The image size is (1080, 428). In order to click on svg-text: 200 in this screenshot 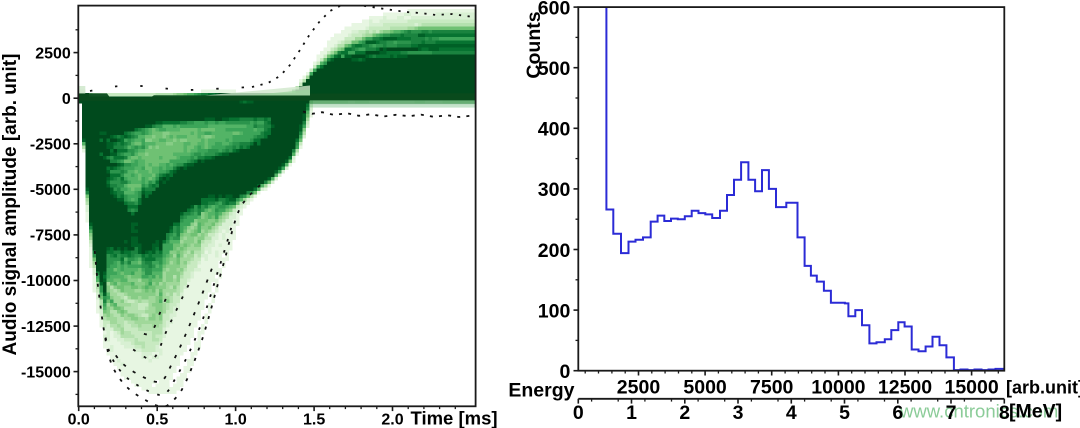, I will do `click(554, 251)`.